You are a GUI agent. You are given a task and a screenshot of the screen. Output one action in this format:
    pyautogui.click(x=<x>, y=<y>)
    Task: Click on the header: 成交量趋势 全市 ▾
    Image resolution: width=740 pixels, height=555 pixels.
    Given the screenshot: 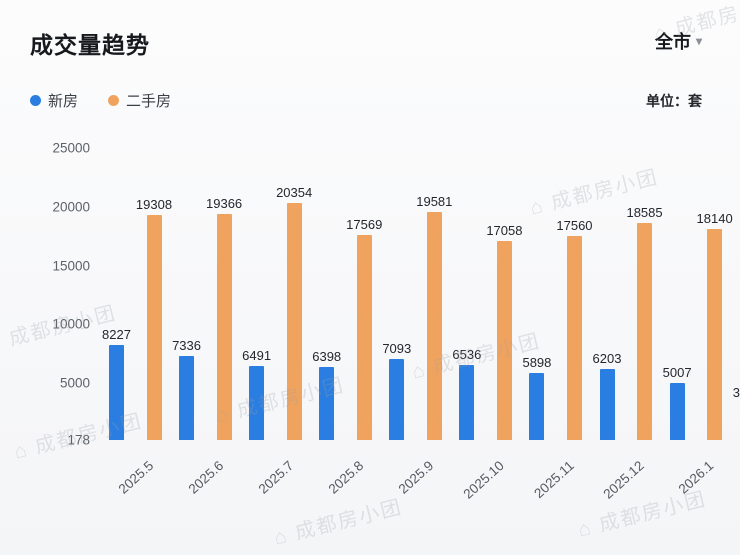 What is the action you would take?
    pyautogui.click(x=370, y=30)
    